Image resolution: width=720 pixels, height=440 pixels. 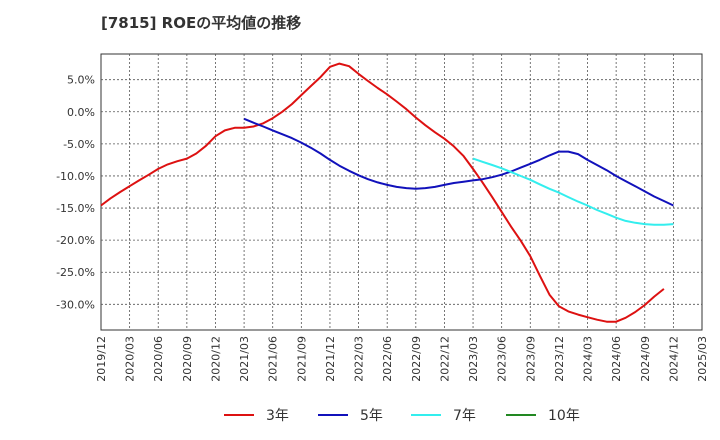 What do you see at coordinates (464, 416) in the screenshot?
I see `legend-label: 7年` at bounding box center [464, 416].